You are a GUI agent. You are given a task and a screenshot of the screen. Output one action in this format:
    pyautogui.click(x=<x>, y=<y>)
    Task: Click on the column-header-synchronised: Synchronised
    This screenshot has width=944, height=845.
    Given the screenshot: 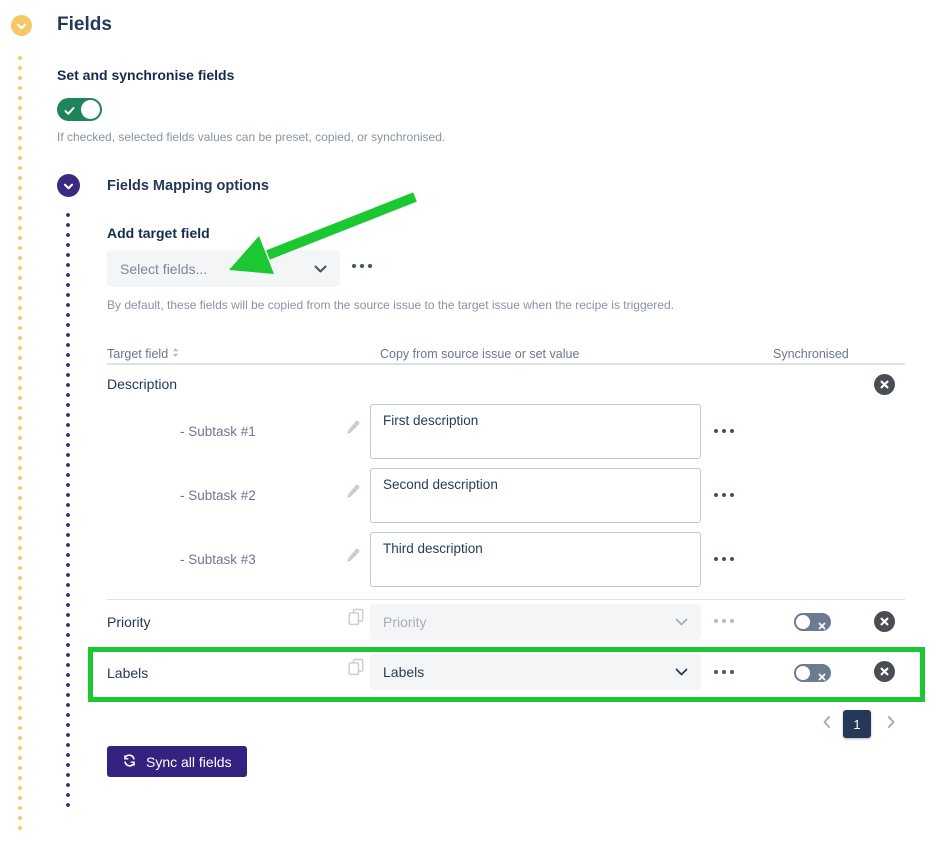 What is the action you would take?
    pyautogui.click(x=811, y=354)
    